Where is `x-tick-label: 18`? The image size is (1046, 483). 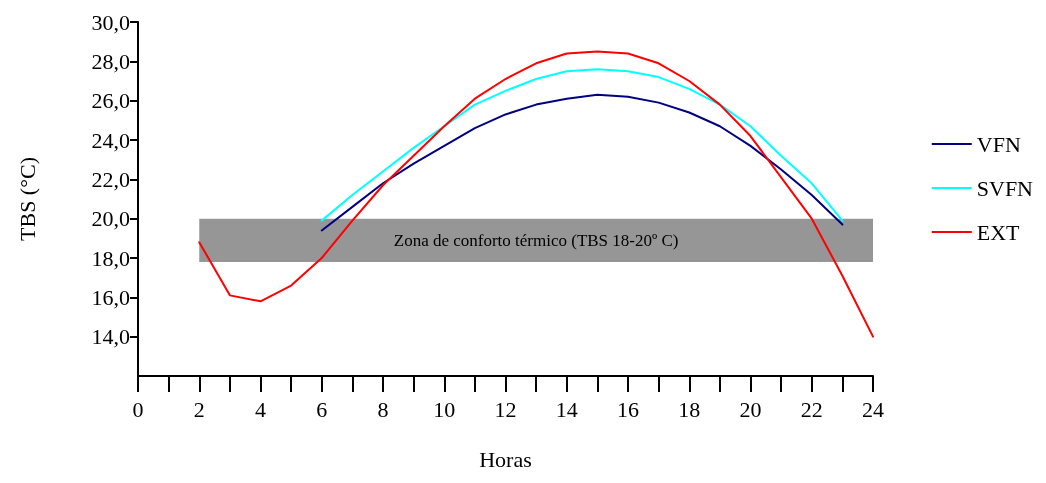
x-tick-label: 18 is located at coordinates (689, 409).